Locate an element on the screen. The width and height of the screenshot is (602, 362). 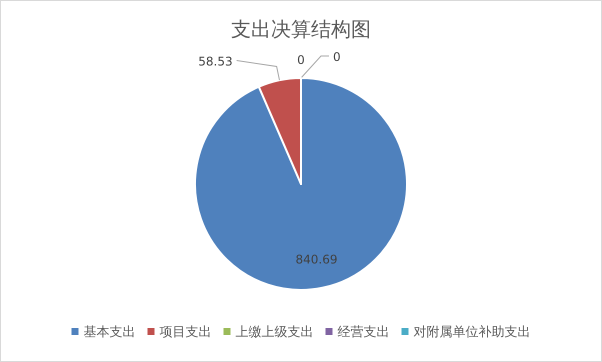
legend-label: 项目支出 is located at coordinates (186, 332).